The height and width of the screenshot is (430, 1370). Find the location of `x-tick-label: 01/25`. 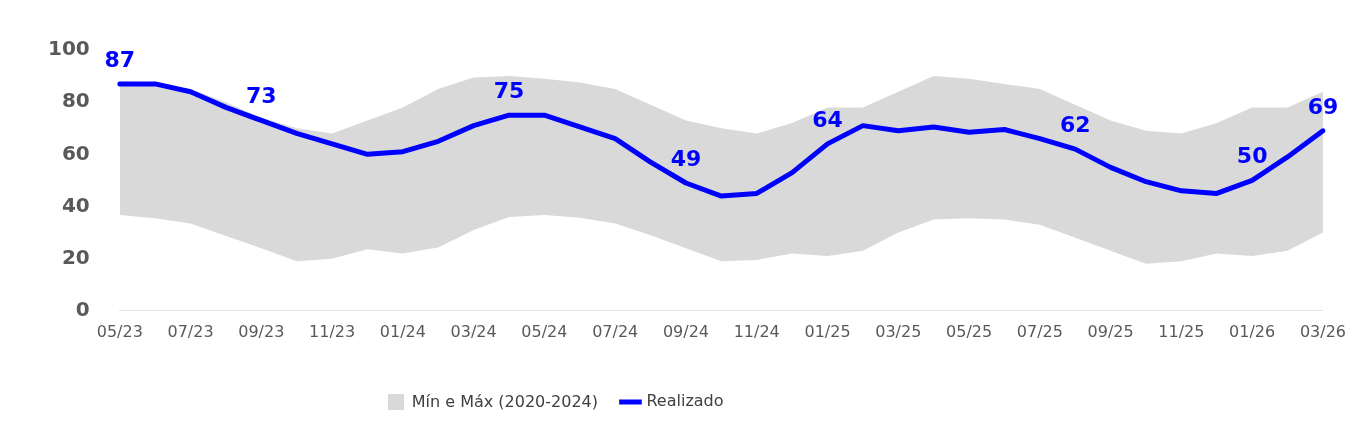

x-tick-label: 01/25 is located at coordinates (827, 331).